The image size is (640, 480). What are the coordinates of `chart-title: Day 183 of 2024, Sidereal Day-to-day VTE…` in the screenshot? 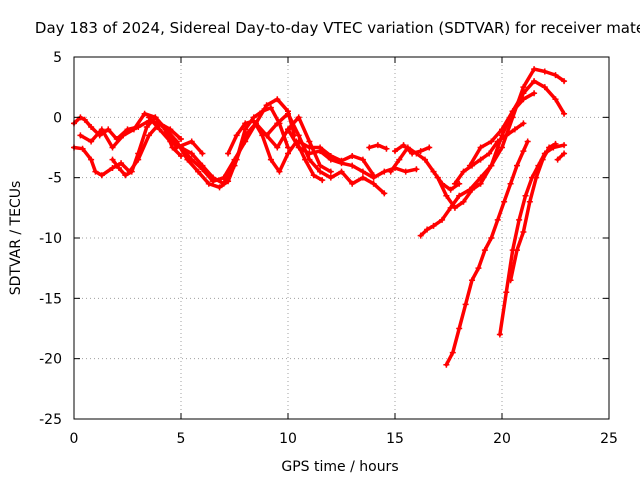 It's located at (337, 28).